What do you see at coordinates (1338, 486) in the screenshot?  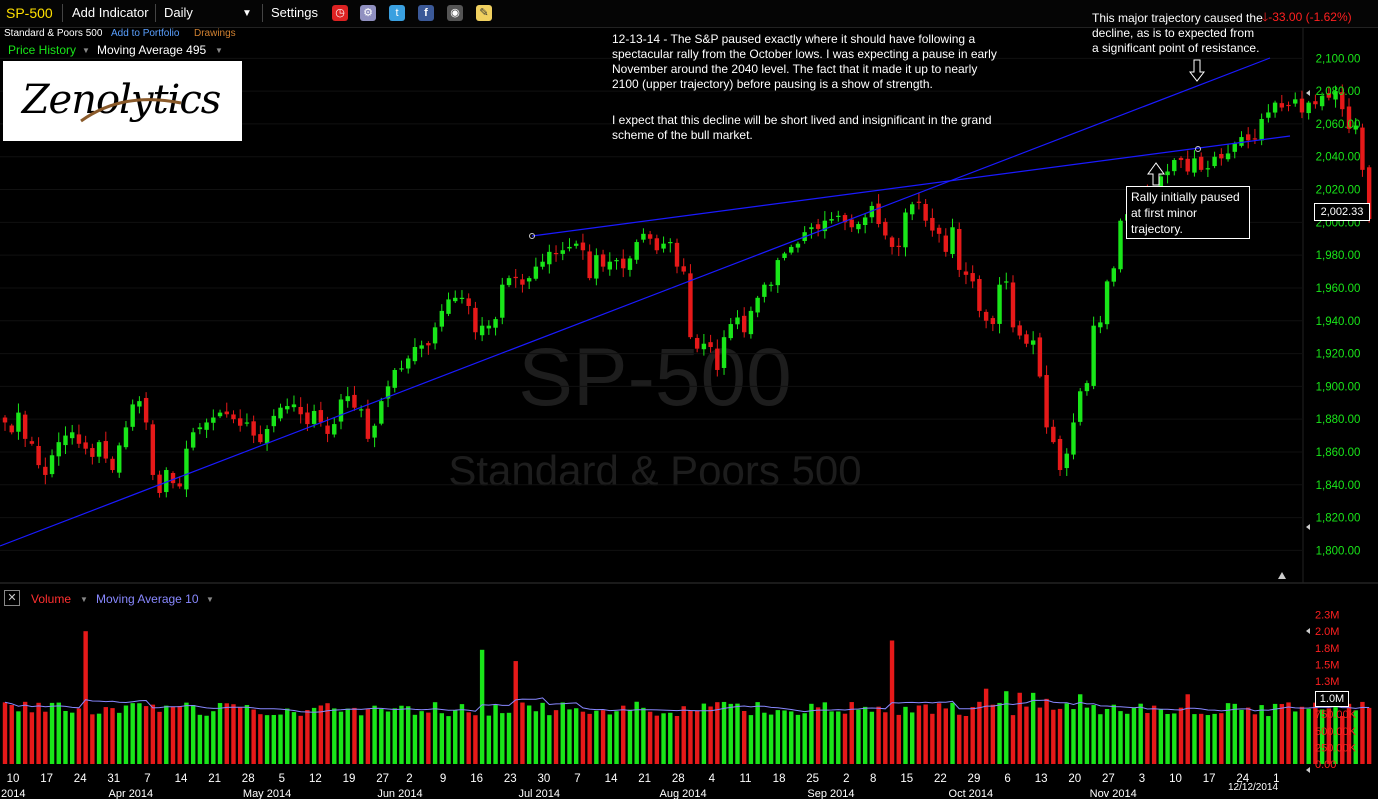 I see `price-tick-label: 1,840.00` at bounding box center [1338, 486].